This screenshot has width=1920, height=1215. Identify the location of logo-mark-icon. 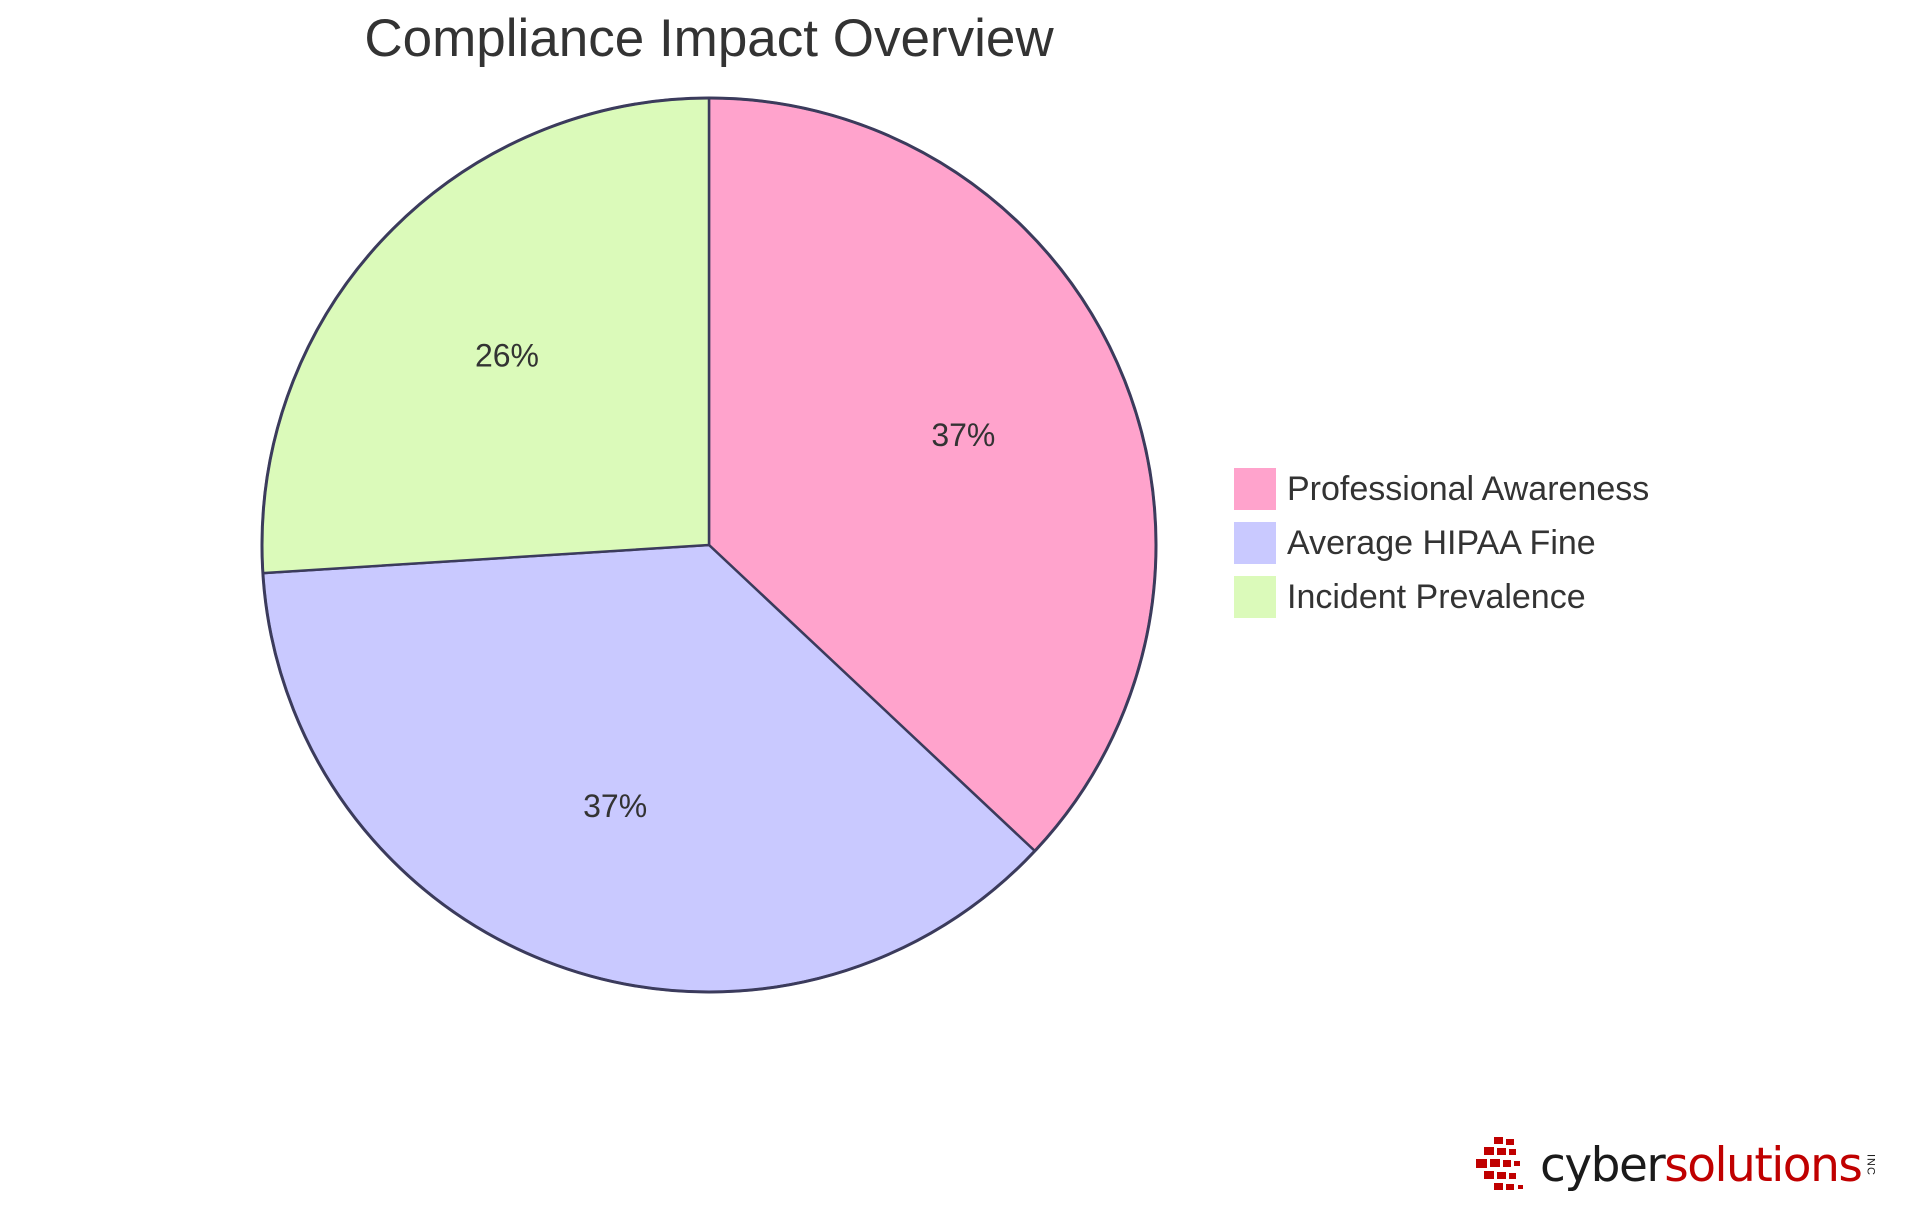
(1499, 1163).